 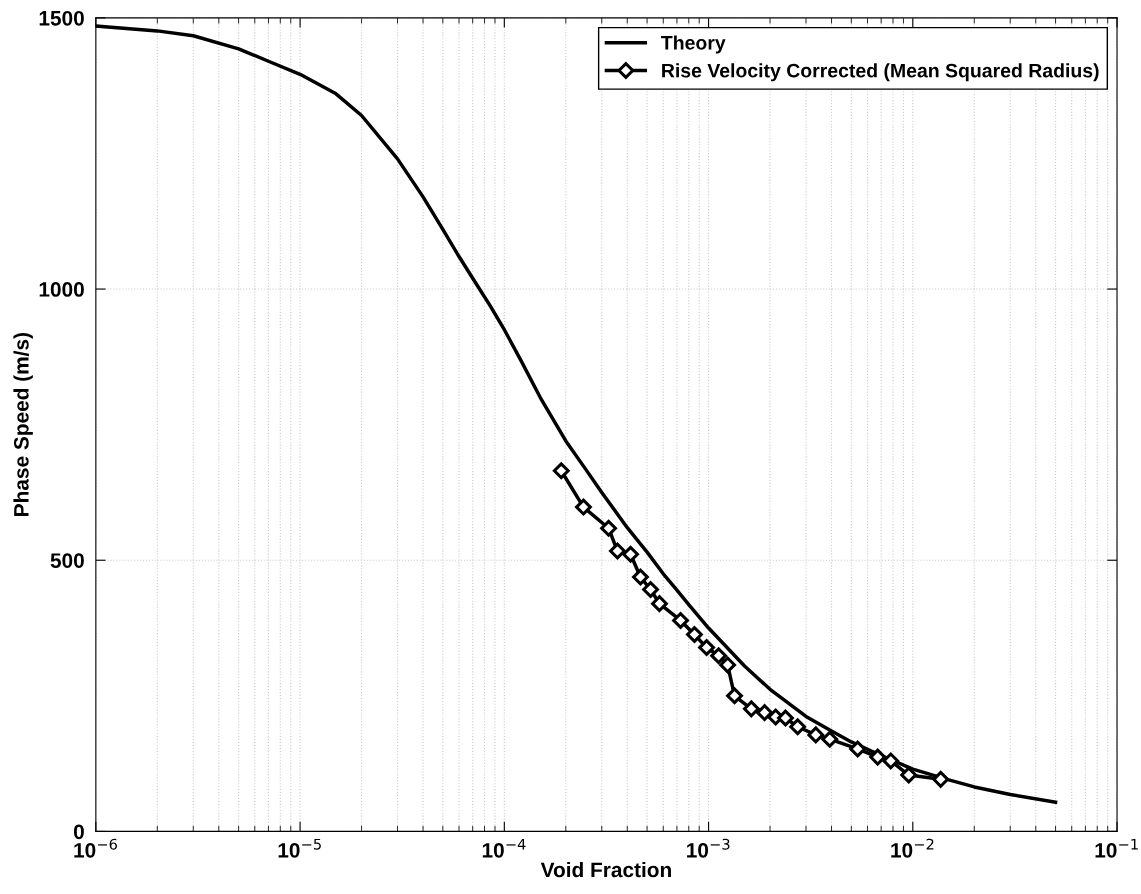 What do you see at coordinates (61, 18) in the screenshot?
I see `y-tick-label: 1500` at bounding box center [61, 18].